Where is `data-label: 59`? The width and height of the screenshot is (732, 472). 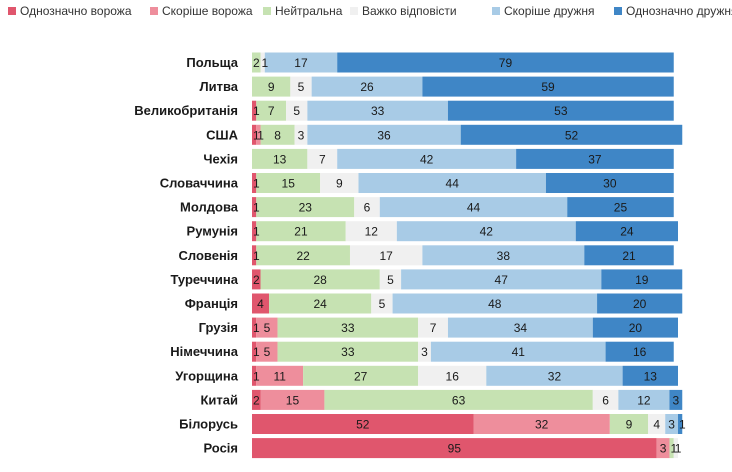 data-label: 59 is located at coordinates (548, 87).